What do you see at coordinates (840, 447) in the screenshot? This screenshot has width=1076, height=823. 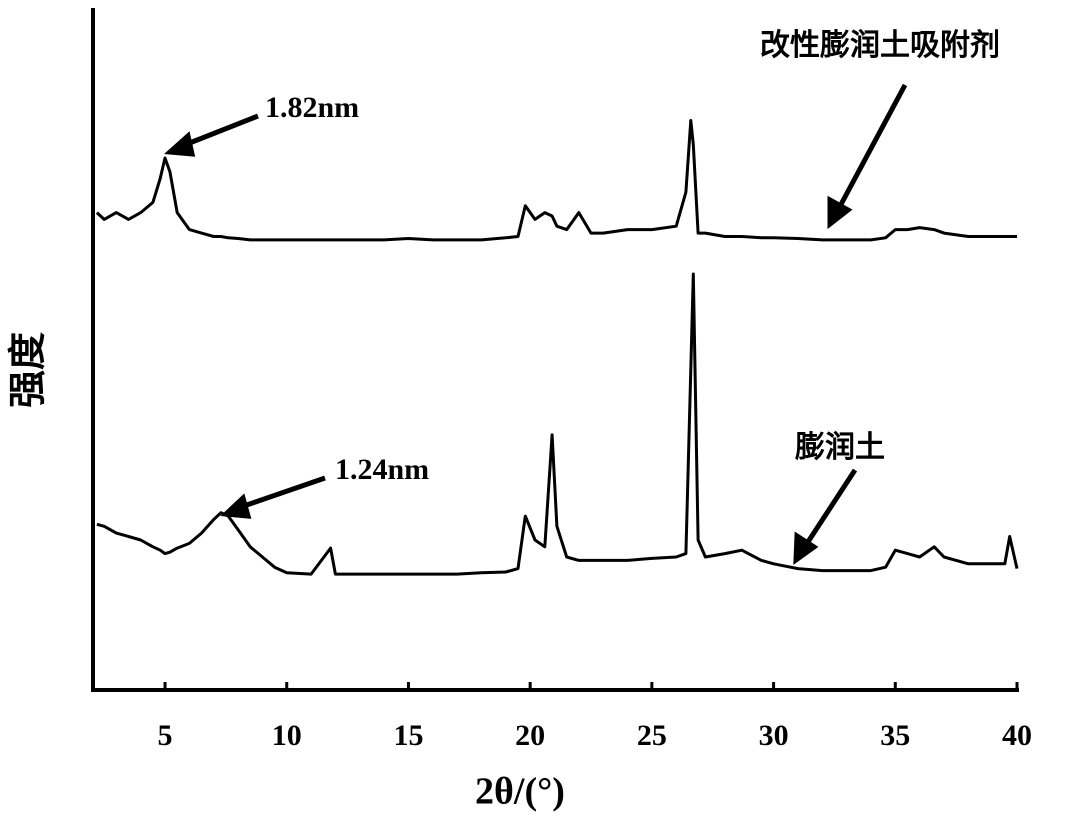 I see `series-label: 膨润土` at bounding box center [840, 447].